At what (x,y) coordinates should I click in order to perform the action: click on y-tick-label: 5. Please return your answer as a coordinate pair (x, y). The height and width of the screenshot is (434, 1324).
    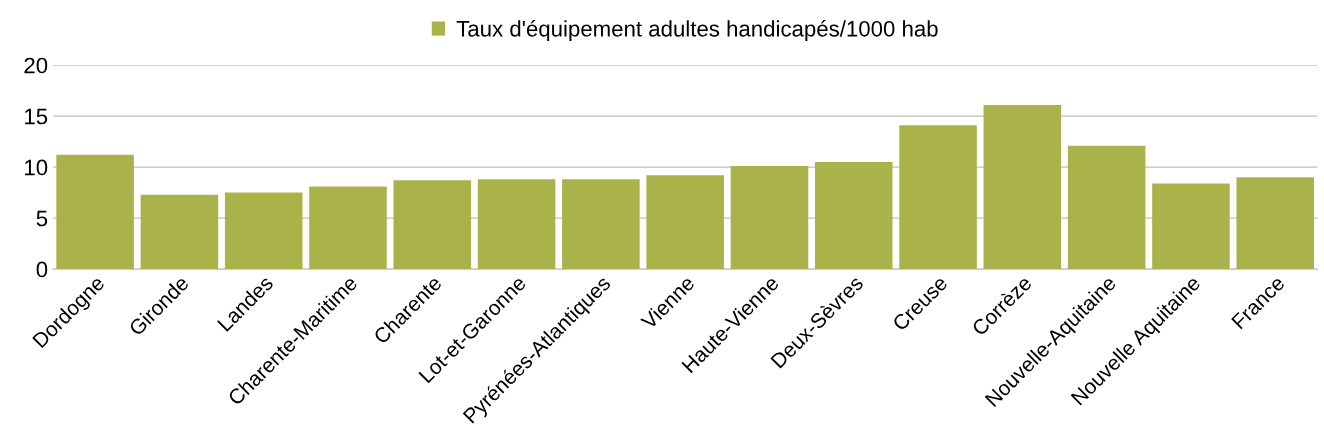
    Looking at the image, I should click on (42, 218).